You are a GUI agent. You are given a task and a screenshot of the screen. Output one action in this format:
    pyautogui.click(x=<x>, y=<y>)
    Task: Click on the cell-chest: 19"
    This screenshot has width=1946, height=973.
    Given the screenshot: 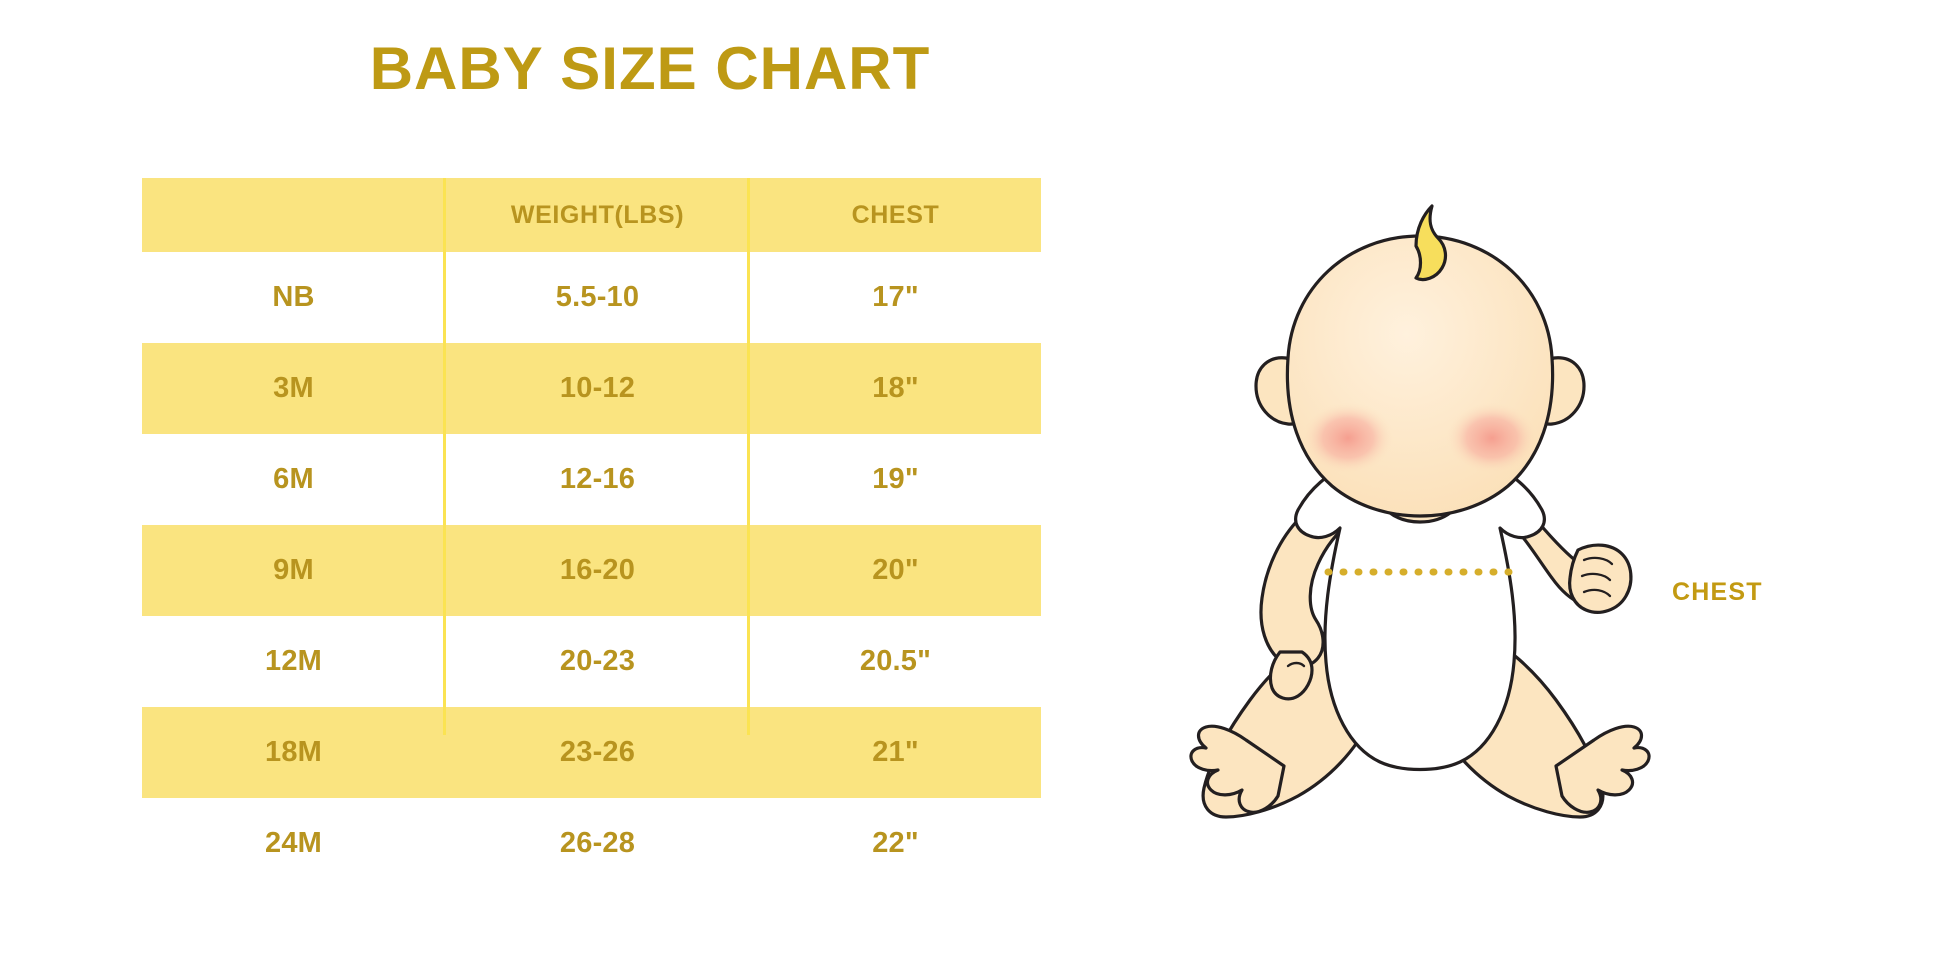 What is the action you would take?
    pyautogui.click(x=895, y=479)
    